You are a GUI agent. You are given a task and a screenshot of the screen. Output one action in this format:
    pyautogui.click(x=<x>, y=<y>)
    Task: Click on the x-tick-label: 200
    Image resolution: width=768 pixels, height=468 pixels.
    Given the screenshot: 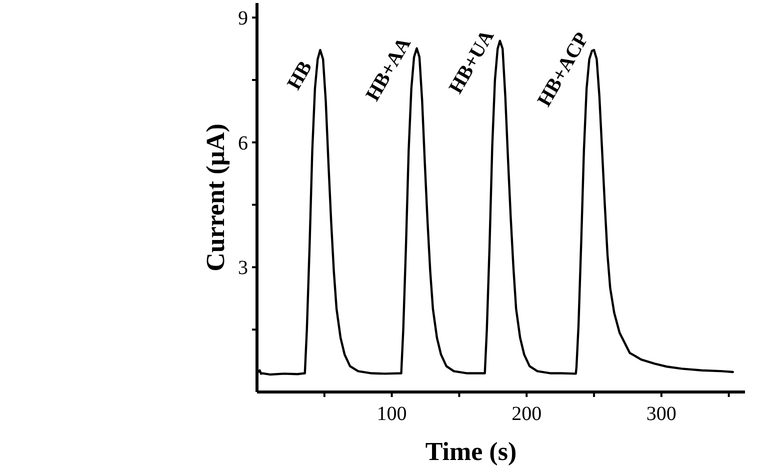 What is the action you would take?
    pyautogui.click(x=527, y=414)
    